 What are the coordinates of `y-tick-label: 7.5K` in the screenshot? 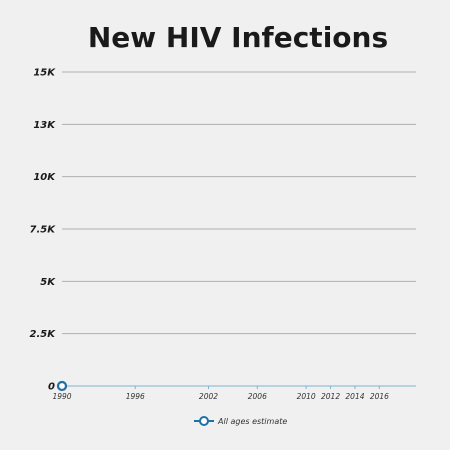 It's located at (43, 230).